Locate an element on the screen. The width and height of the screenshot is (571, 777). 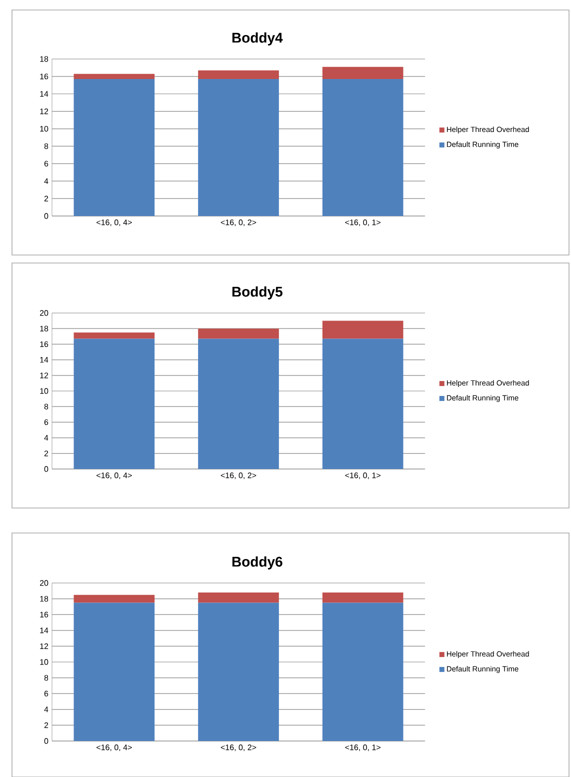
chart-title: Boddy6 is located at coordinates (257, 563).